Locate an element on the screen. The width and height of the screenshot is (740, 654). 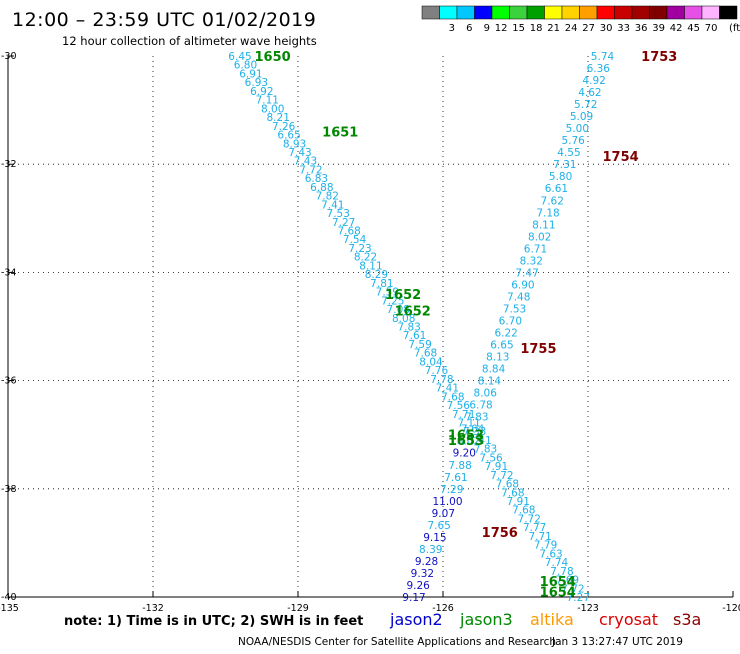
swh-value: 7.47 is located at coordinates (526, 273).